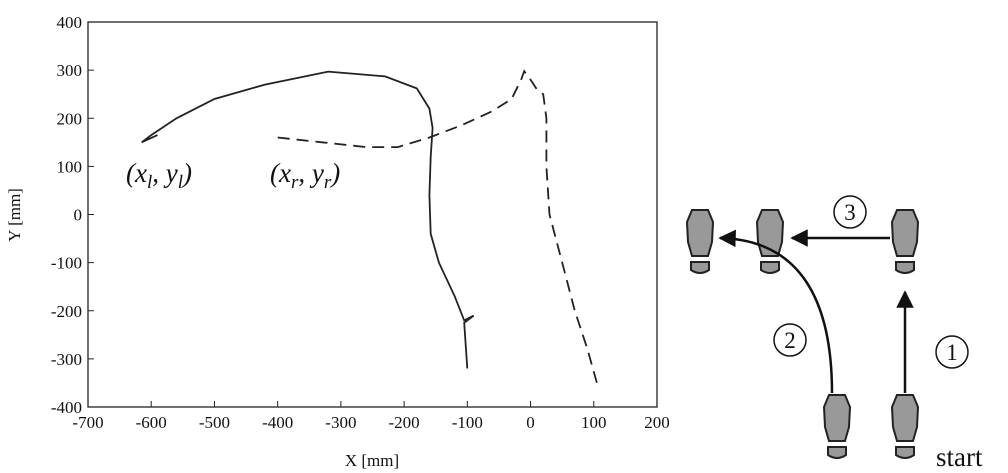 This screenshot has height=473, width=1008. What do you see at coordinates (340, 422) in the screenshot?
I see `x-tick-label: -300` at bounding box center [340, 422].